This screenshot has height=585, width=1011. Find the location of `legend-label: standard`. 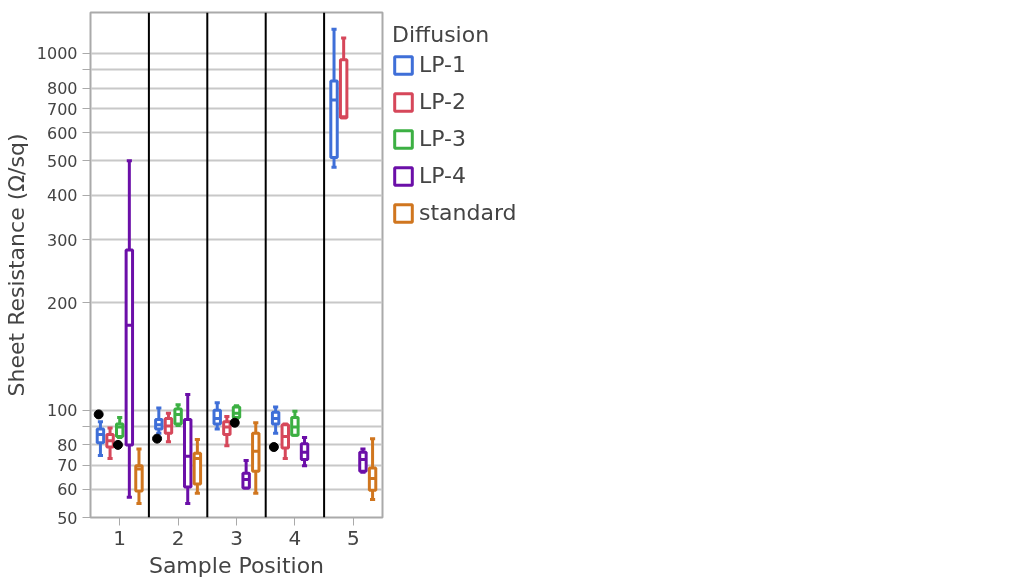

legend-label: standard is located at coordinates (468, 212).